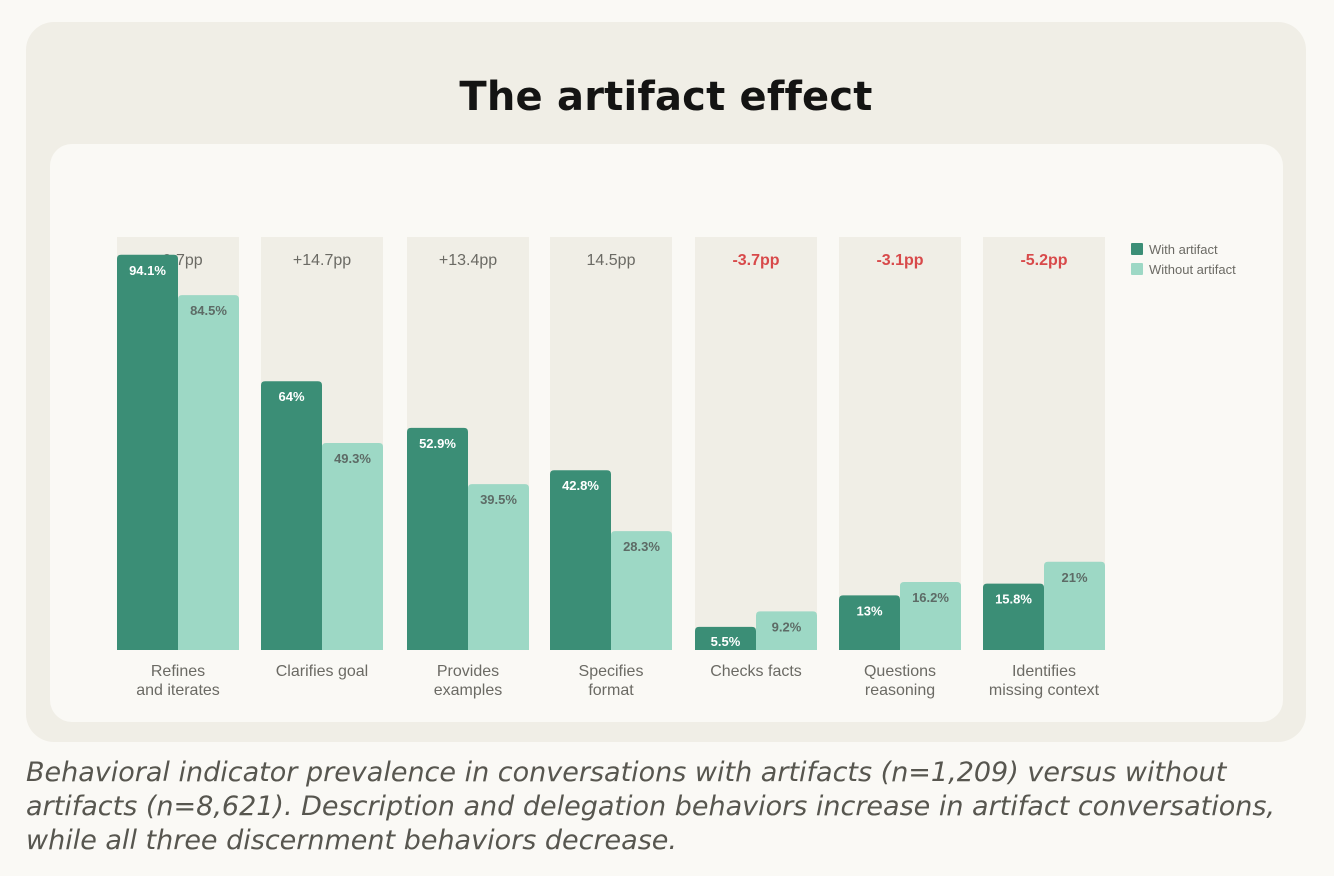 The image size is (1334, 876). What do you see at coordinates (1137, 249) in the screenshot?
I see `legend-swatch-with-artifact` at bounding box center [1137, 249].